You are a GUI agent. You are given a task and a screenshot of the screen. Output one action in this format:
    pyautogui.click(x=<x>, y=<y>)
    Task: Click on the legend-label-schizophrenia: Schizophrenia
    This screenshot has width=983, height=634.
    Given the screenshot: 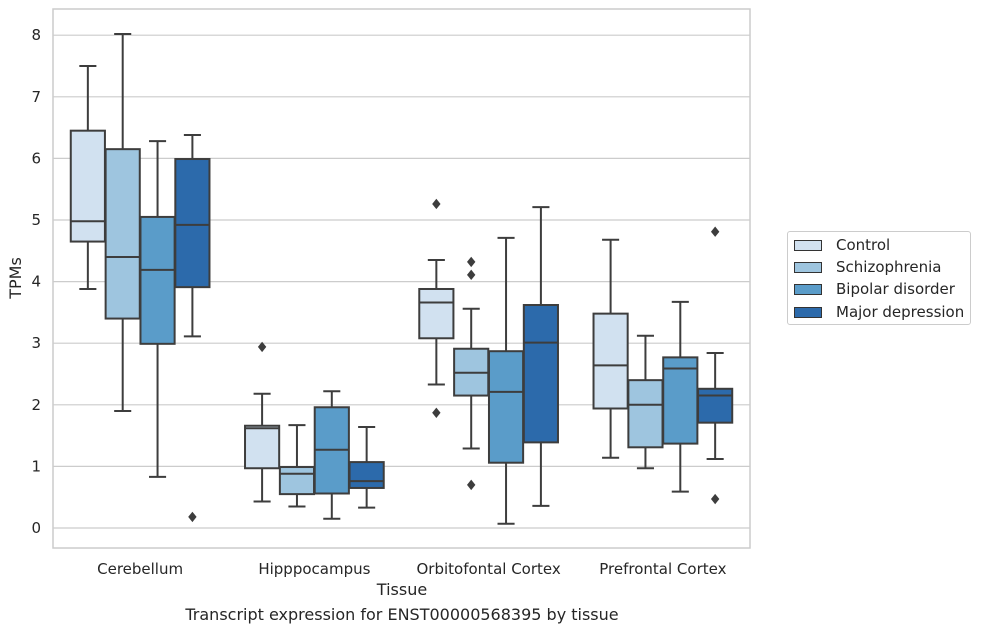 What is the action you would take?
    pyautogui.click(x=889, y=267)
    